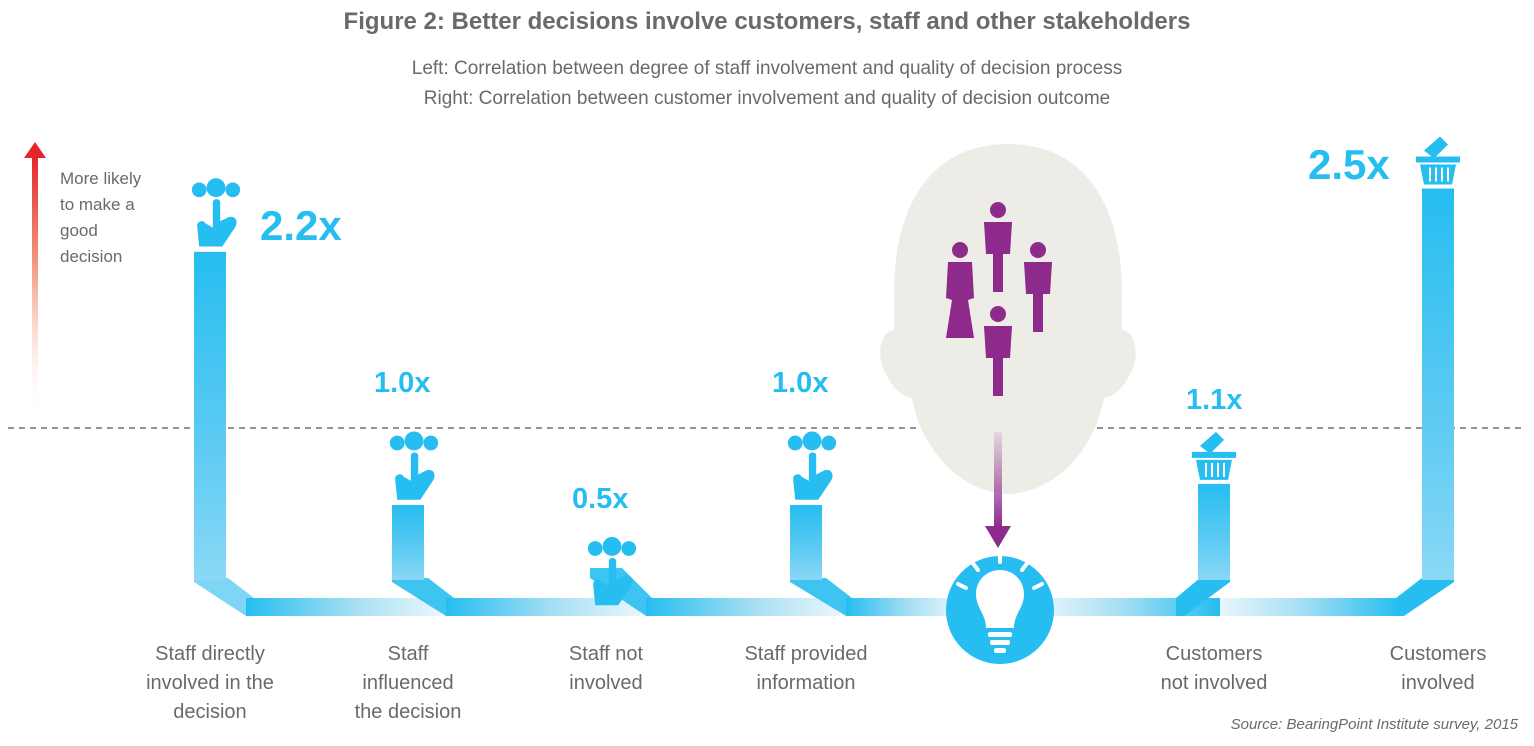 This screenshot has height=746, width=1534. I want to click on category-label-2: Staff not involved, so click(606, 668).